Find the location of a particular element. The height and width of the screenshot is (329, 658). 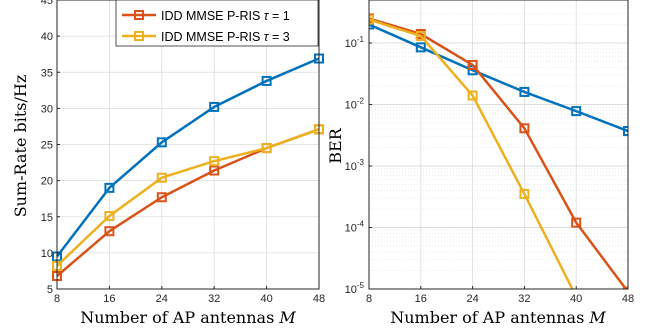

left-y-tick-label: 25 is located at coordinates (47, 146).